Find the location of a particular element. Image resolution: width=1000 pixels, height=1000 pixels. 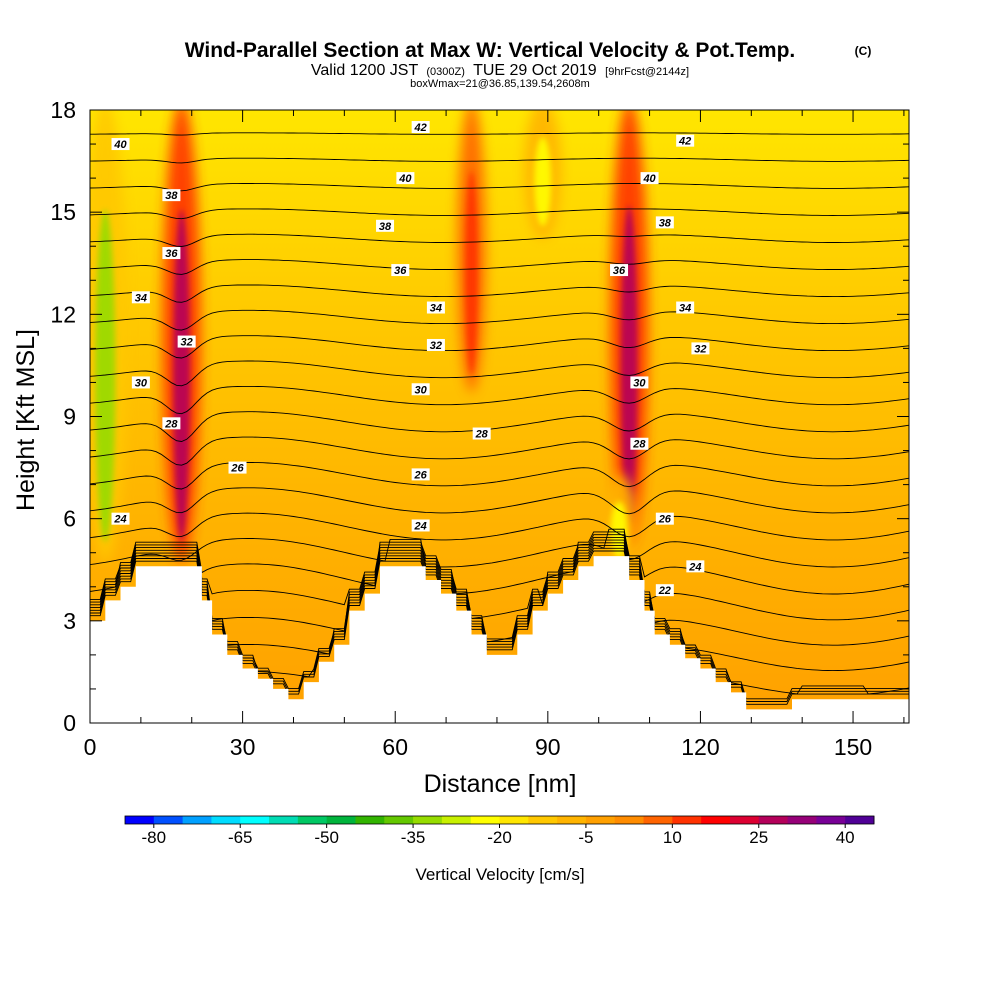

y-axis-title: Height [Kft MSL] is located at coordinates (26, 420).